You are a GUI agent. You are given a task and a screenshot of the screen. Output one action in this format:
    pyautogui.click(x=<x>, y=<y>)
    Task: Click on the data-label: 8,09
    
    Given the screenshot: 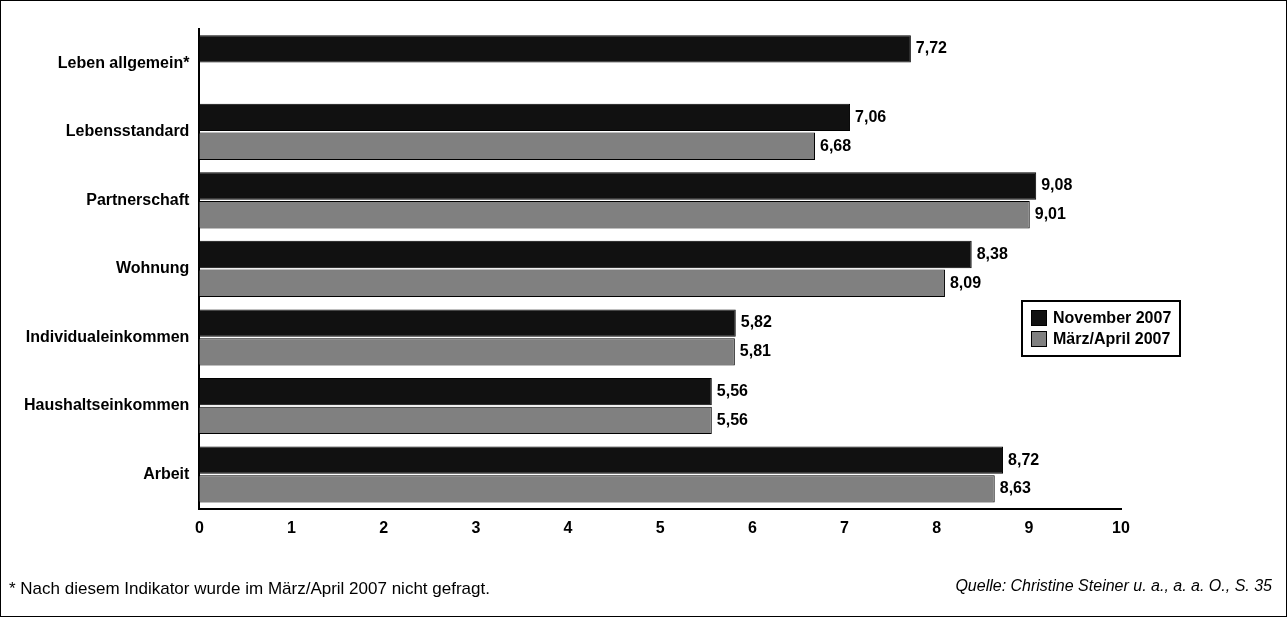 What is the action you would take?
    pyautogui.click(x=965, y=282)
    